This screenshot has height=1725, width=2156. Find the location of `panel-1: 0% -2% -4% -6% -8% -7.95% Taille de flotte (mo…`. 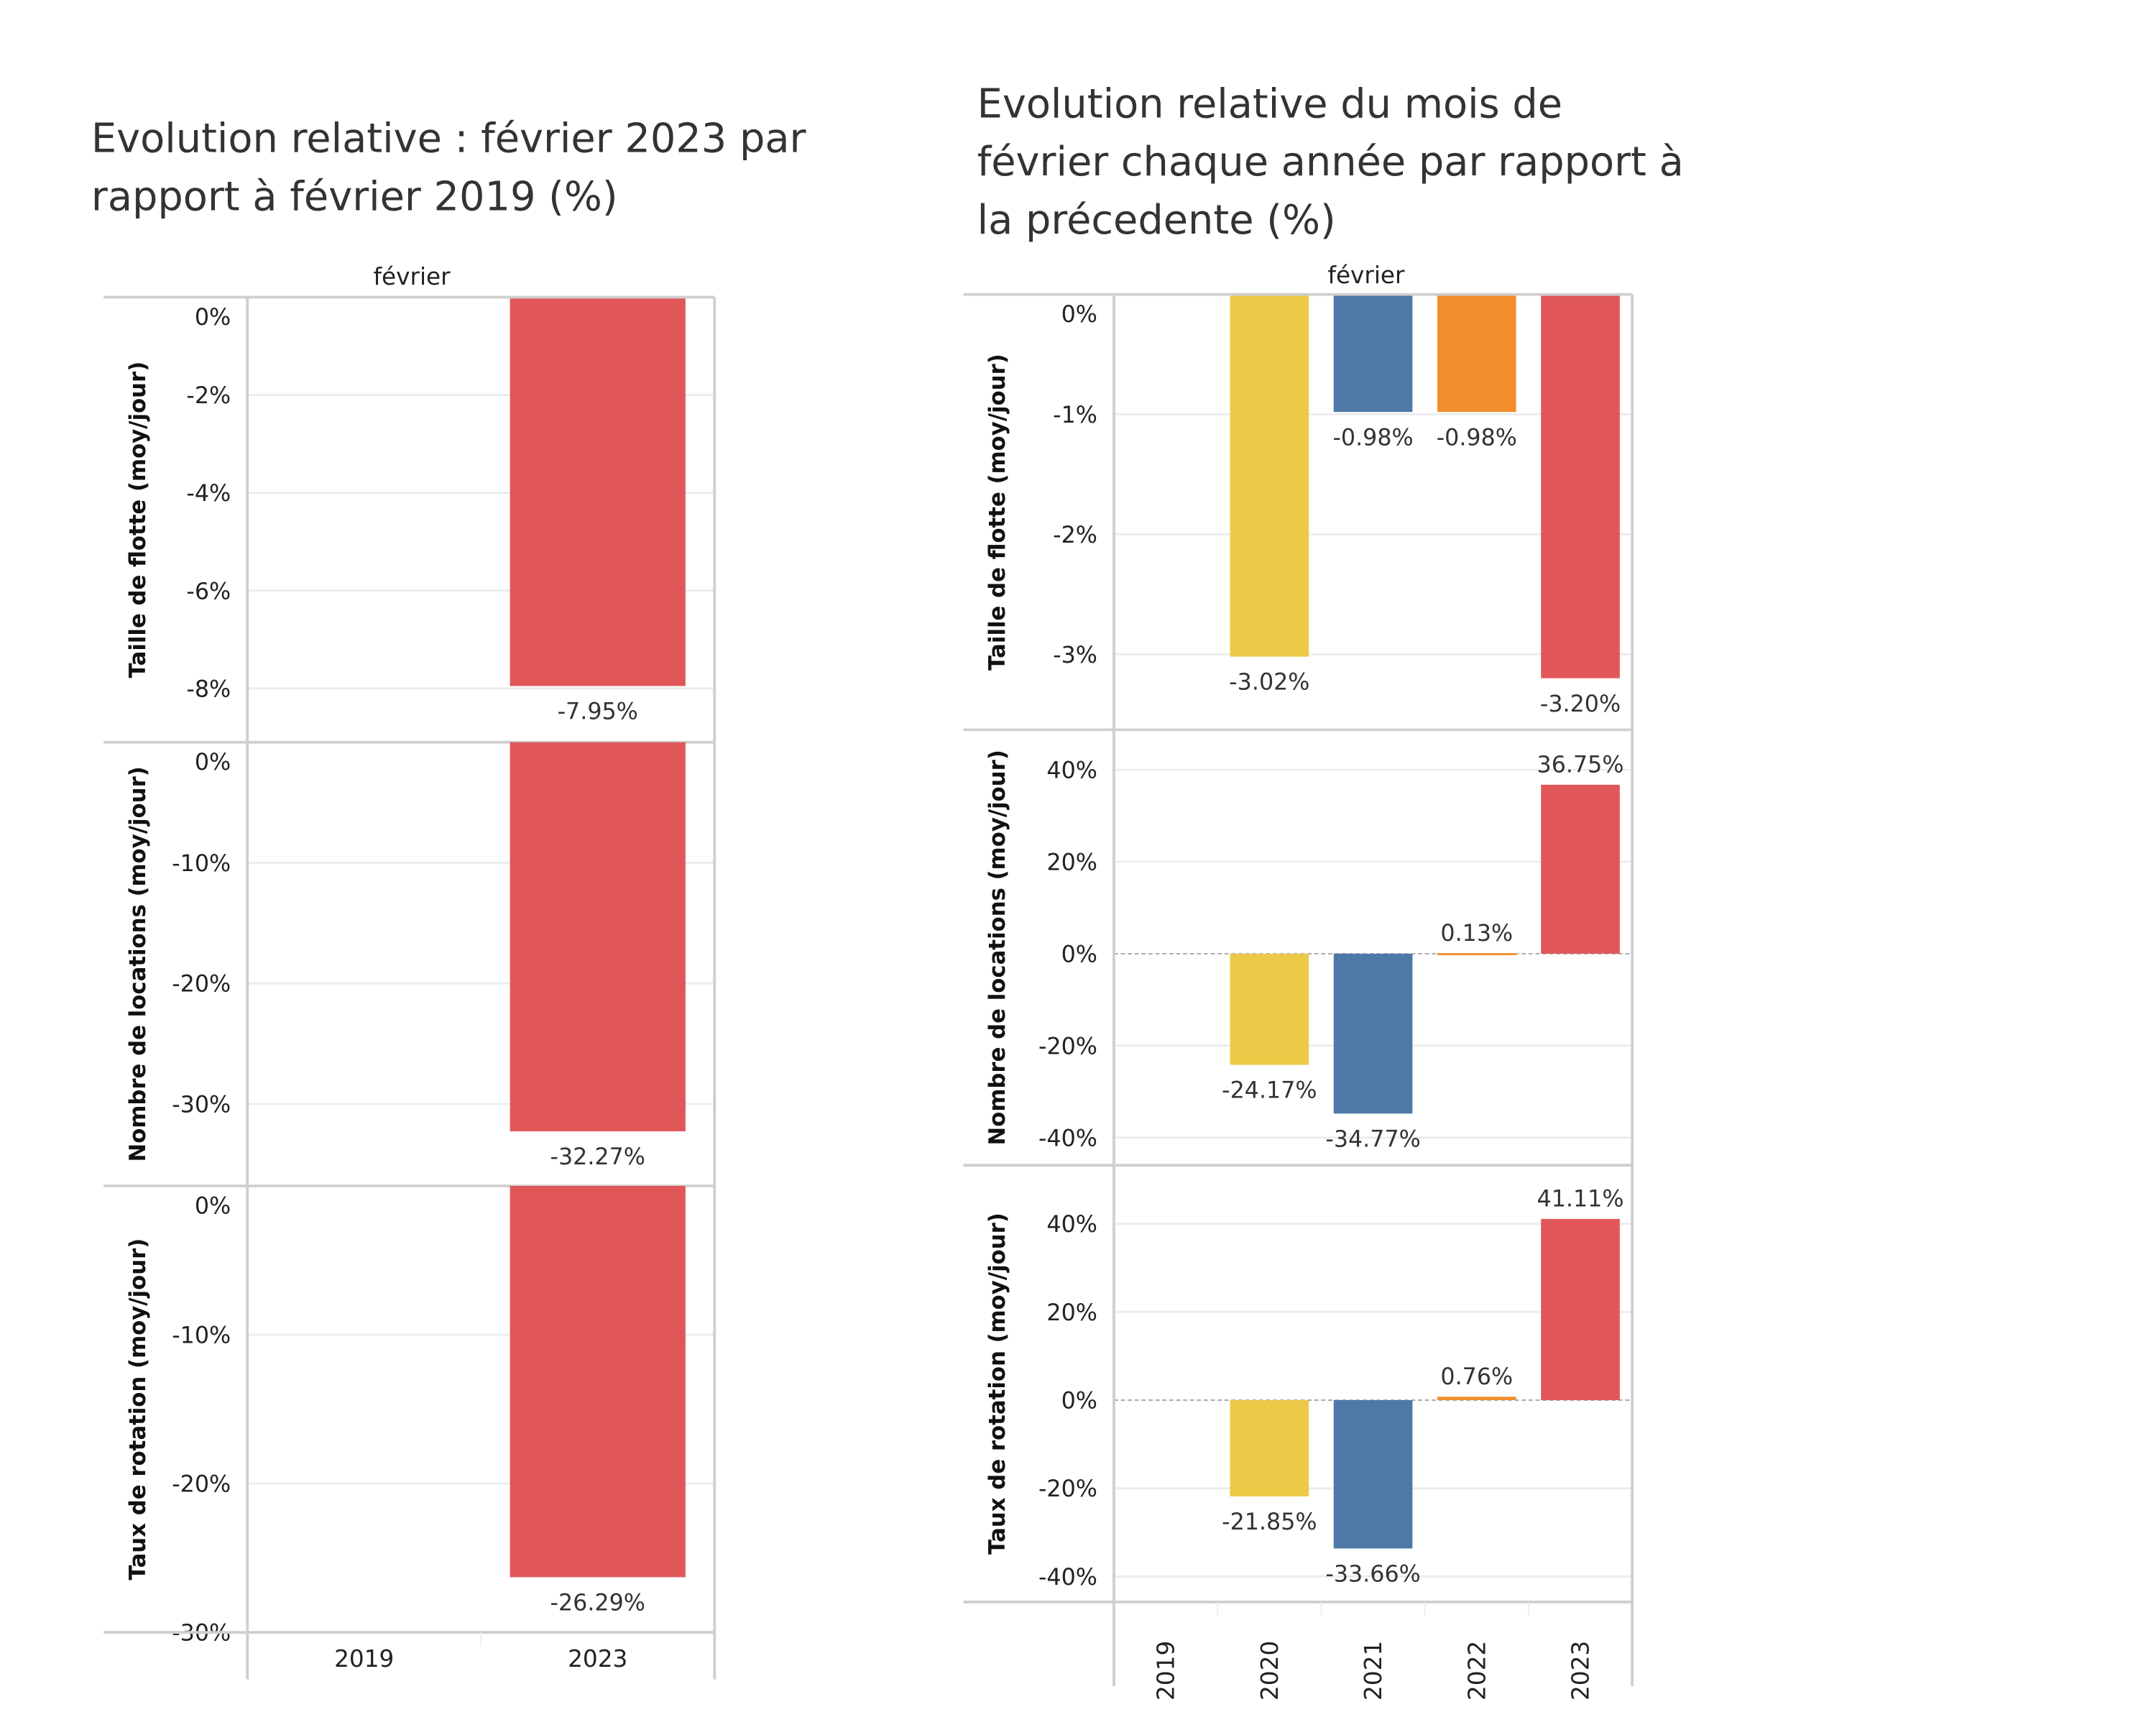

panel-1: 0% -2% -4% -6% -8% -7.95% Taille de flotte (mo… is located at coordinates (409, 520).